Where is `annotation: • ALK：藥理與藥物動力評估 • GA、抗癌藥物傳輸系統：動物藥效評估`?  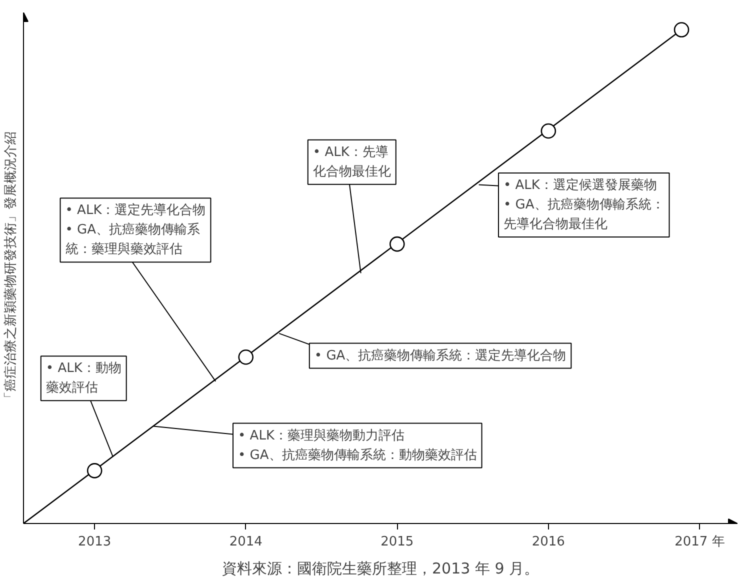 annotation: • ALK：藥理與藥物動力評估 • GA、抗癌藥物傳輸系統：動物藥效評估 is located at coordinates (357, 445).